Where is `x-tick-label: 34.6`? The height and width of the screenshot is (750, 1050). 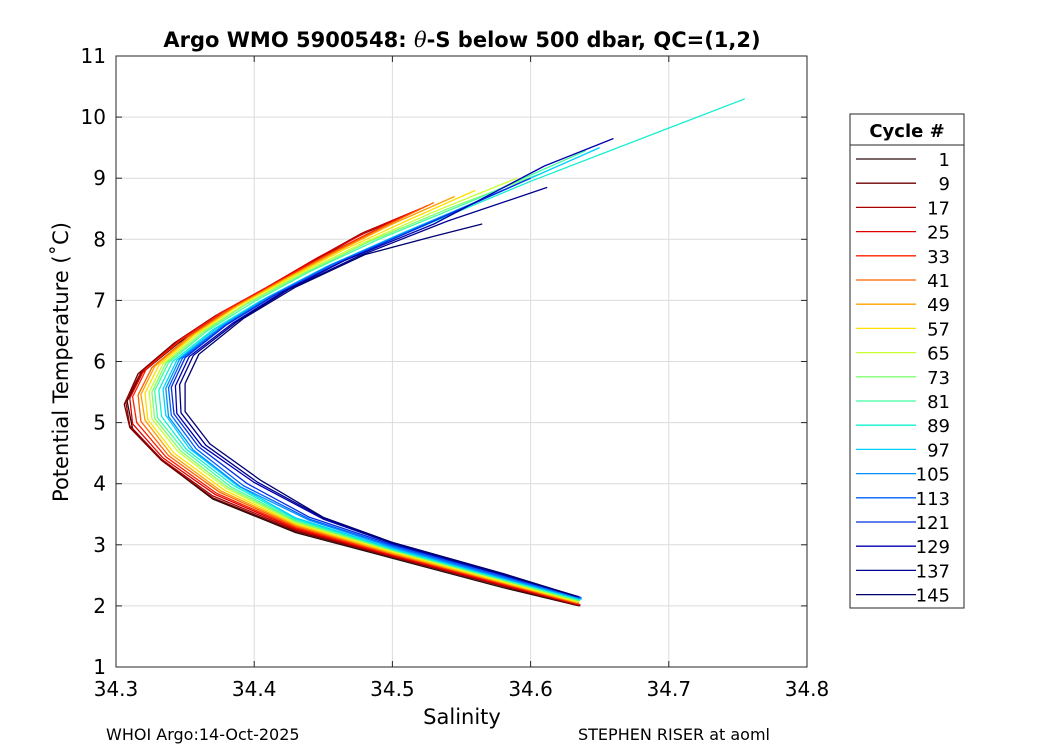 x-tick-label: 34.6 is located at coordinates (530, 689).